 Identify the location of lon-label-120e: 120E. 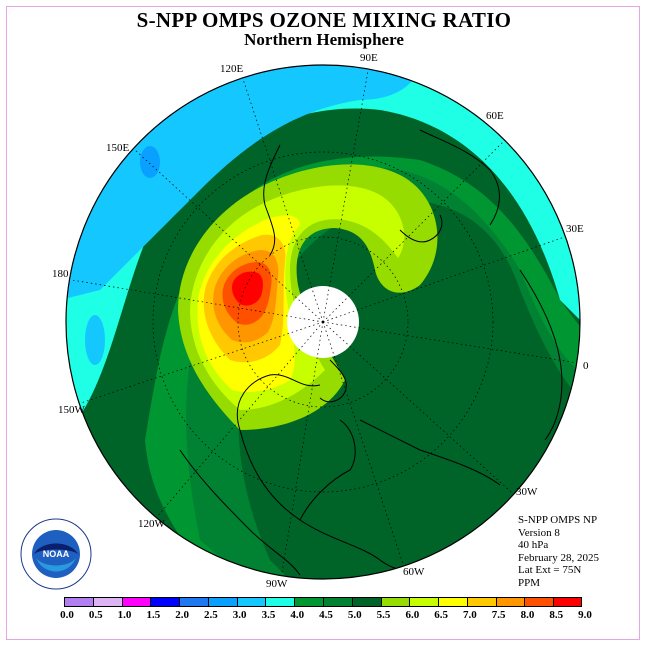
(232, 69).